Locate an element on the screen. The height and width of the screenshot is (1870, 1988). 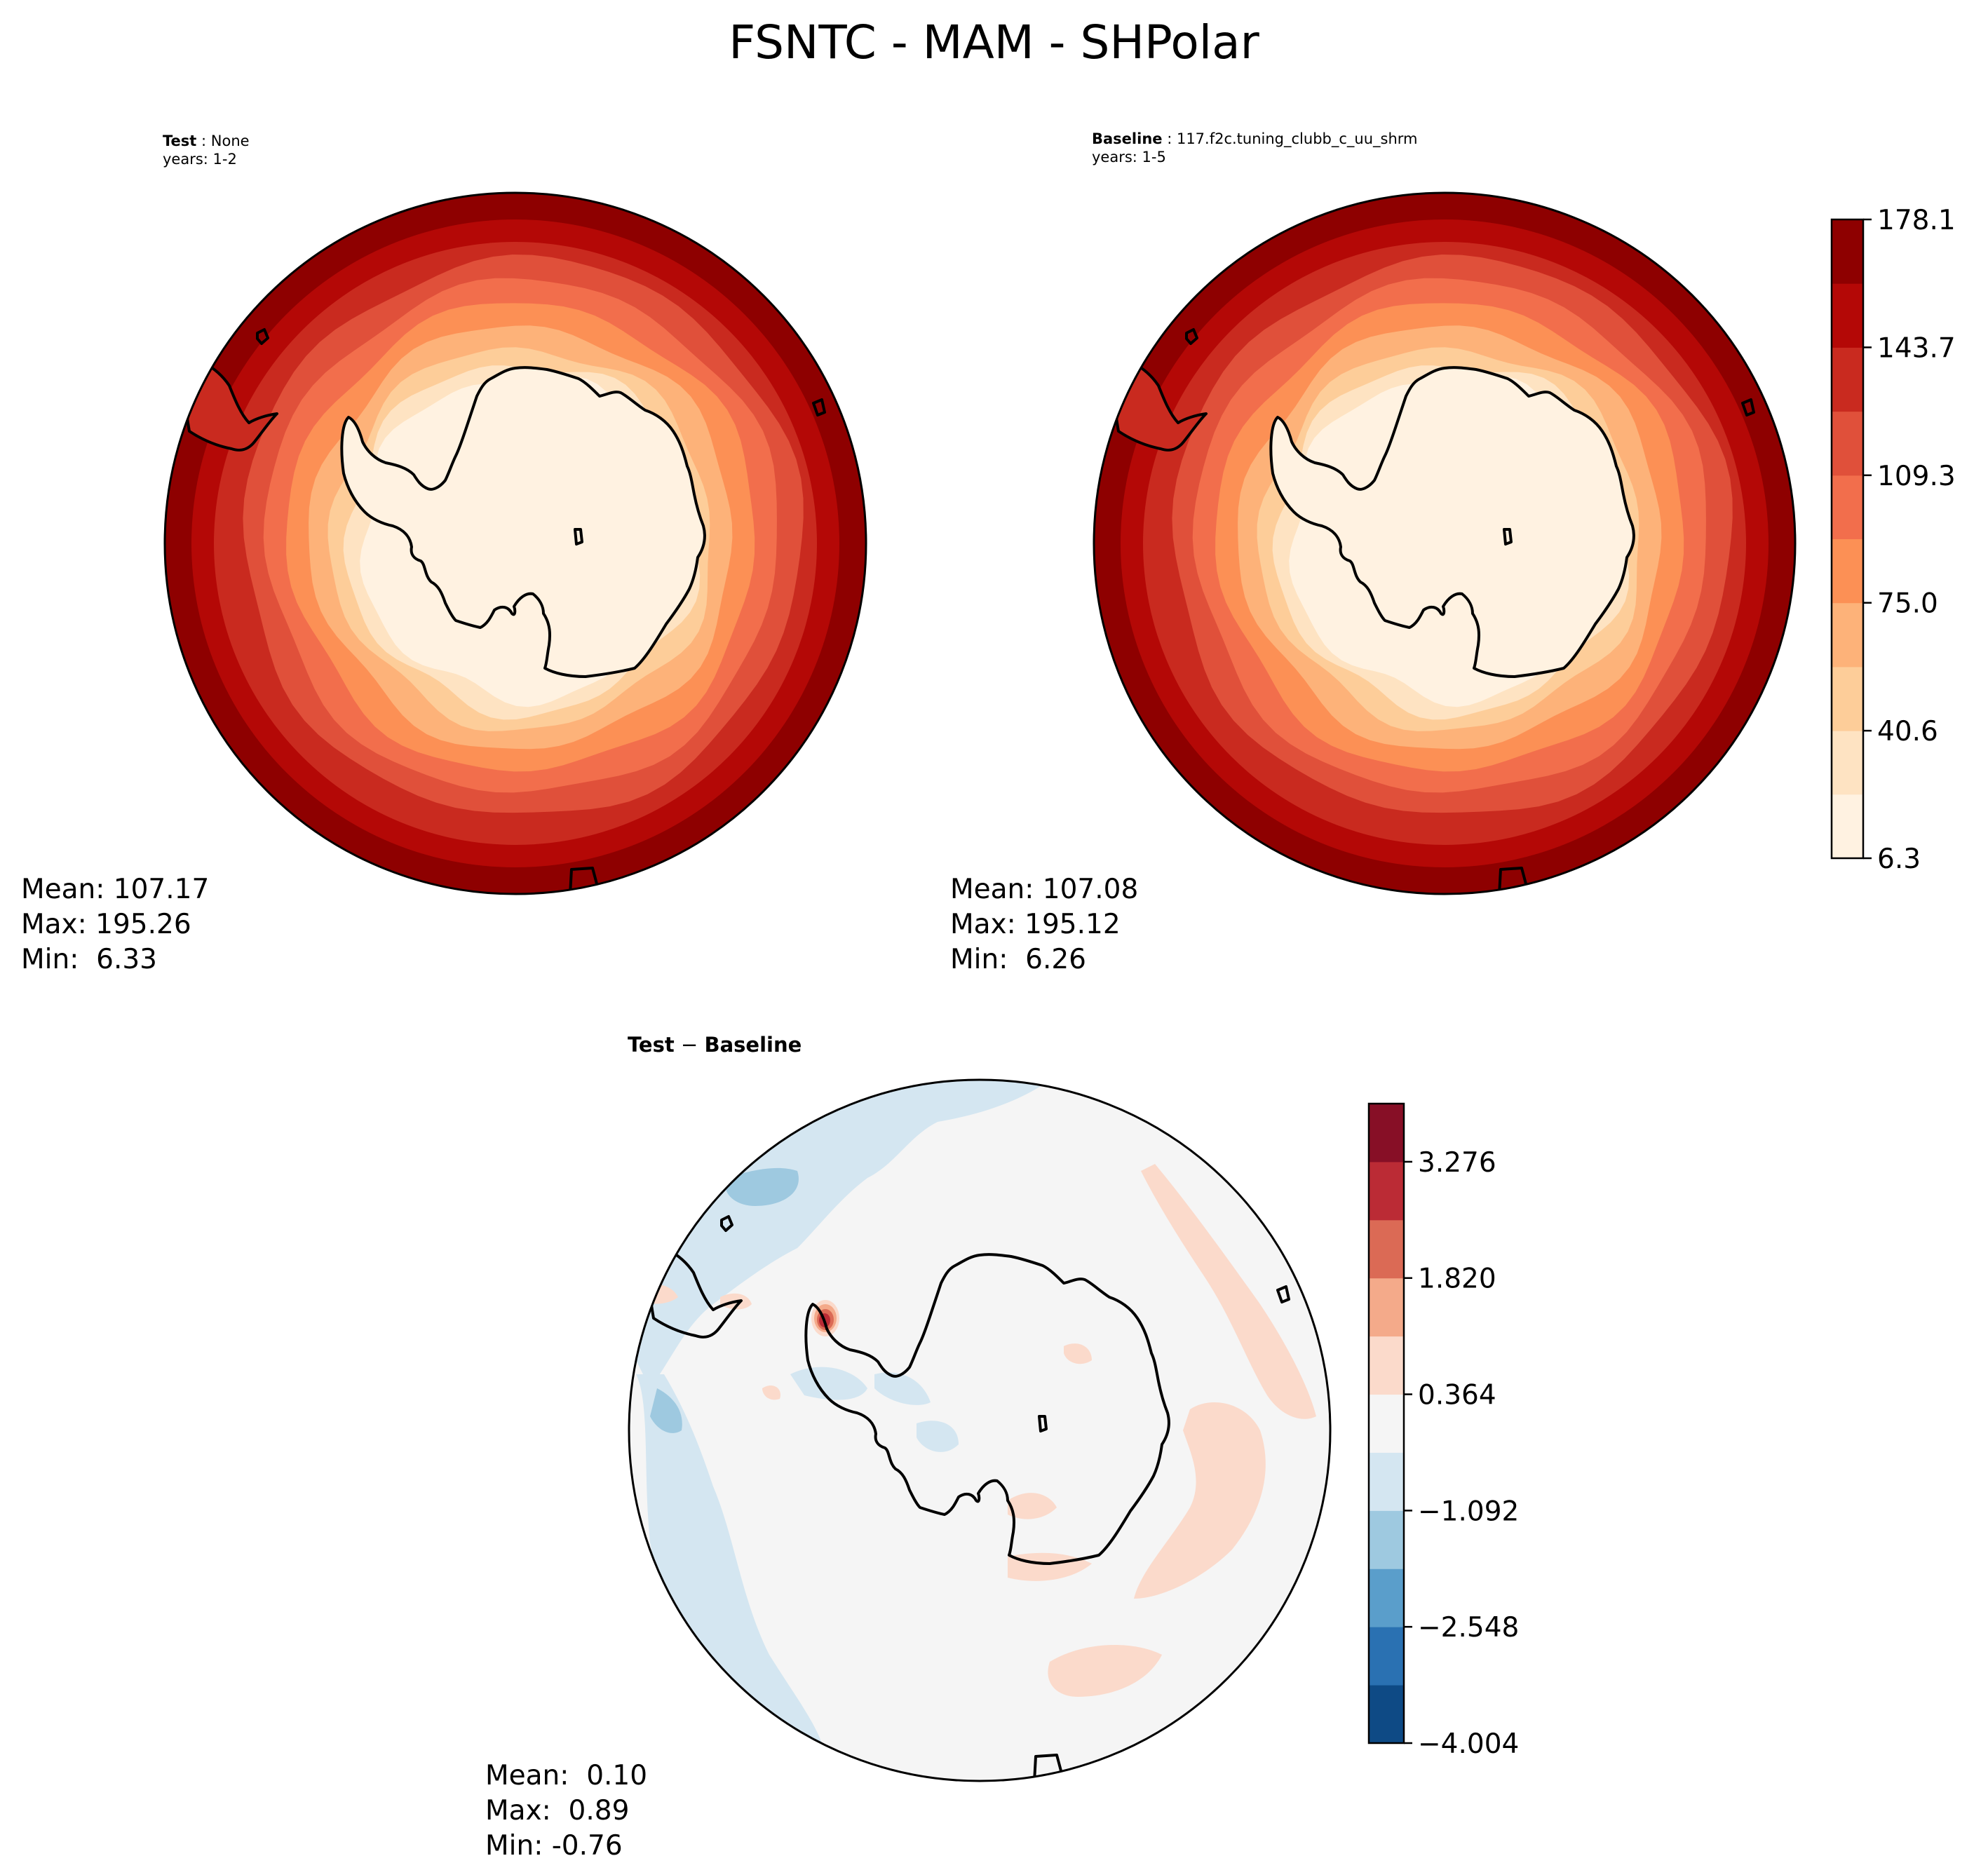
diff-max: Max: 0.89 is located at coordinates (558, 1811).